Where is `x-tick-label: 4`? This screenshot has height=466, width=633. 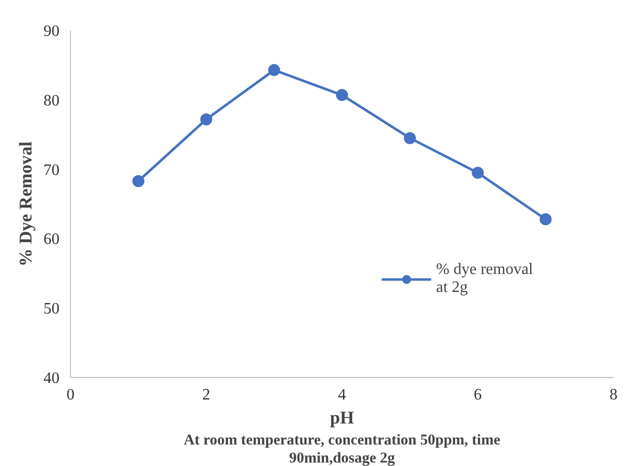 x-tick-label: 4 is located at coordinates (342, 395).